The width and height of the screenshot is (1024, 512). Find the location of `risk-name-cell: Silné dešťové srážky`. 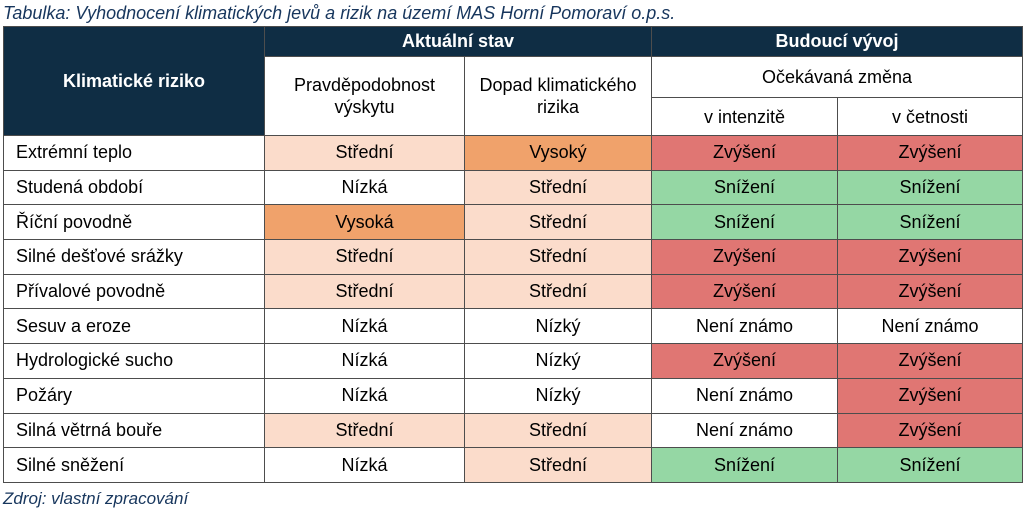

risk-name-cell: Silné dešťové srážky is located at coordinates (134, 257).